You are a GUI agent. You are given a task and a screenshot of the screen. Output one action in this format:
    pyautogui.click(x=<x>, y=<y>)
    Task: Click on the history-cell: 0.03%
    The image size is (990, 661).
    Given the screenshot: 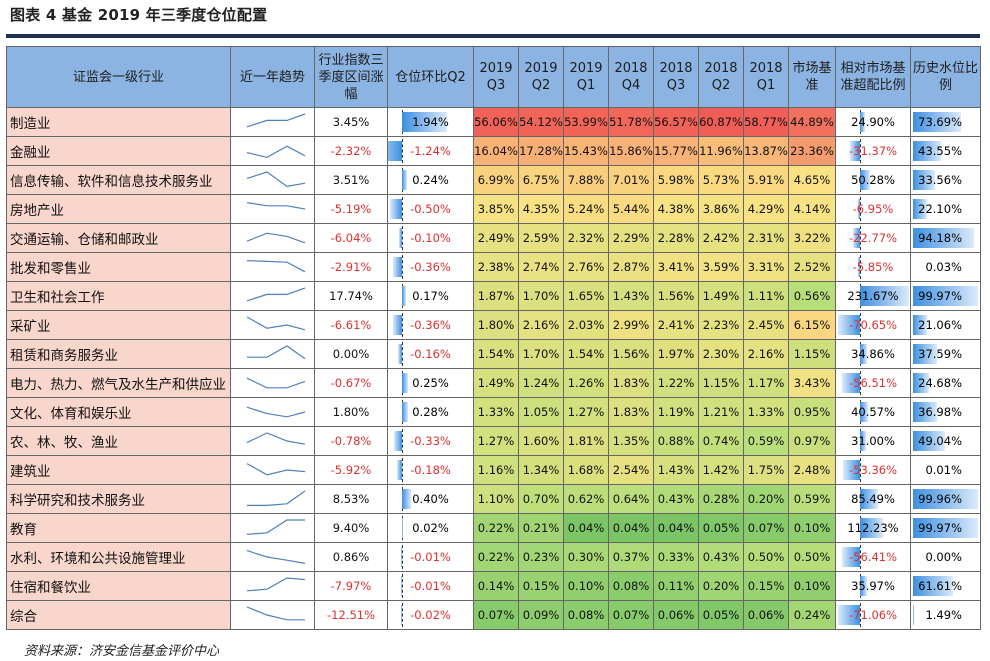 What is the action you would take?
    pyautogui.click(x=945, y=267)
    